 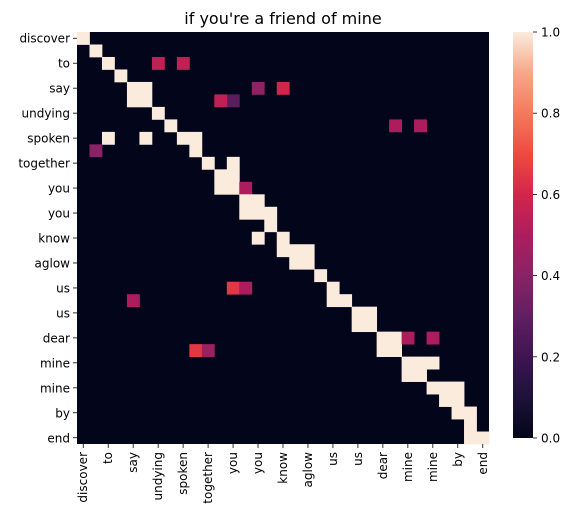 I want to click on colorbar-tick-label: 0.4, so click(x=550, y=276).